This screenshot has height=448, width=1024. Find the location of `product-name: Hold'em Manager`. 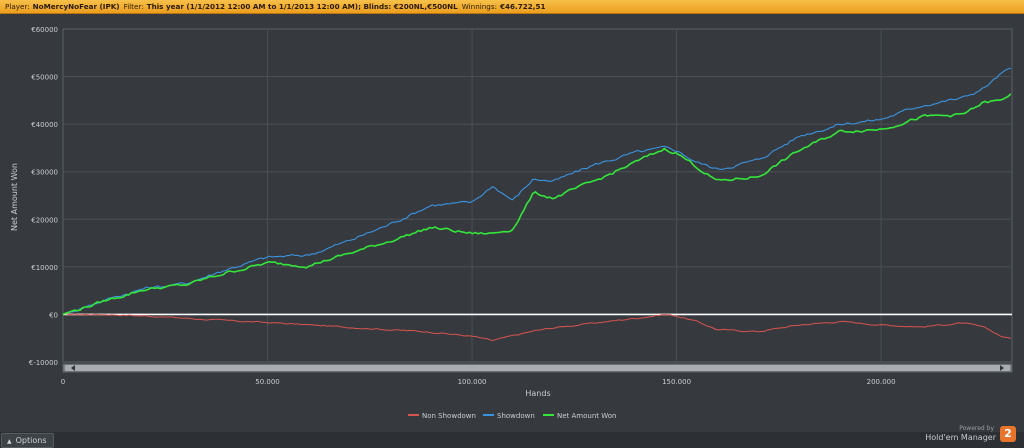

product-name: Hold'em Manager is located at coordinates (960, 437).